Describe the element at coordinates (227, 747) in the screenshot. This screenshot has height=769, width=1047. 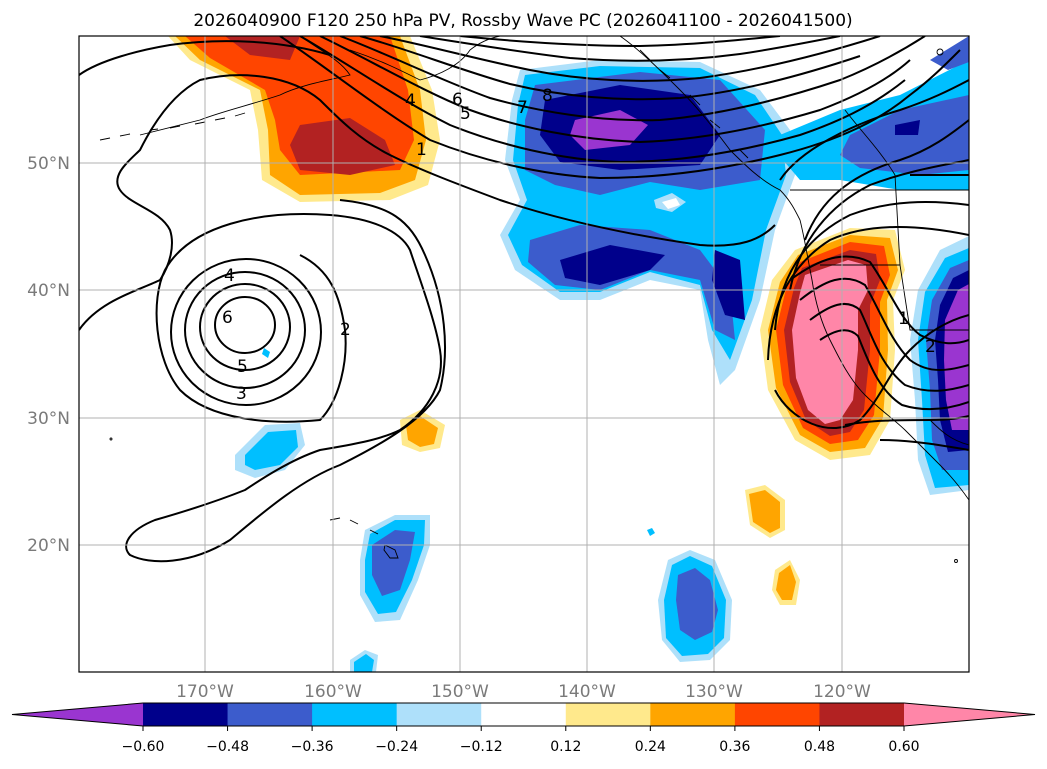
I see `colorbar-tick-label: −0.48` at that location.